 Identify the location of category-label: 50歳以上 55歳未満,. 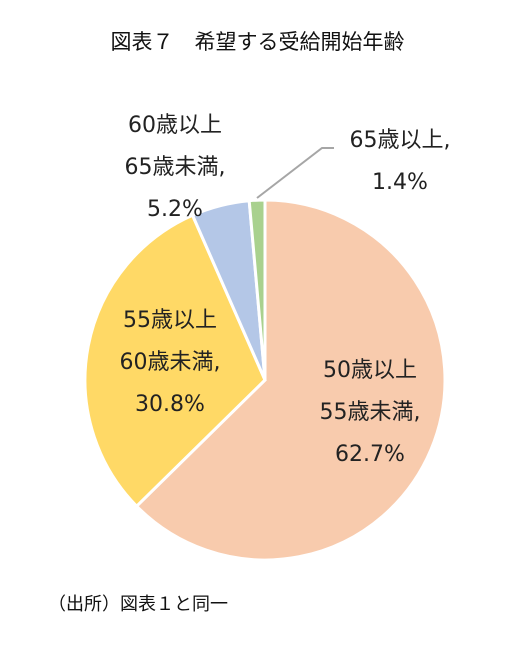
(370, 391).